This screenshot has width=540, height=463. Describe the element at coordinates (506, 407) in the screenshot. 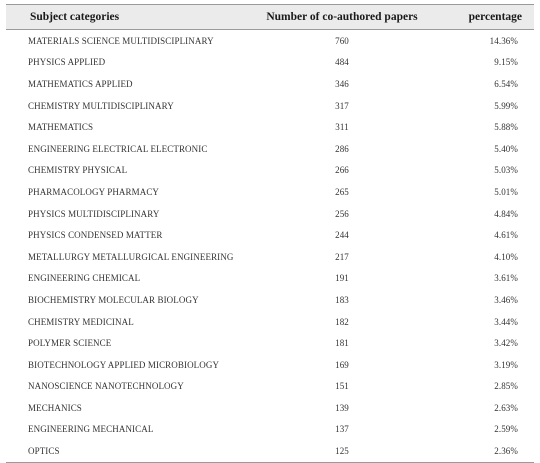

I see `percentage-cell: 2.63%` at that location.